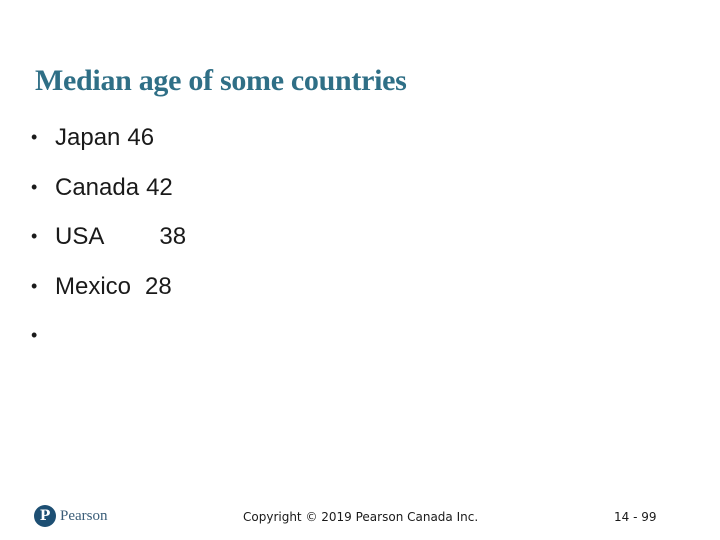 This screenshot has height=540, width=720. I want to click on median-age-value: 46, so click(141, 137).